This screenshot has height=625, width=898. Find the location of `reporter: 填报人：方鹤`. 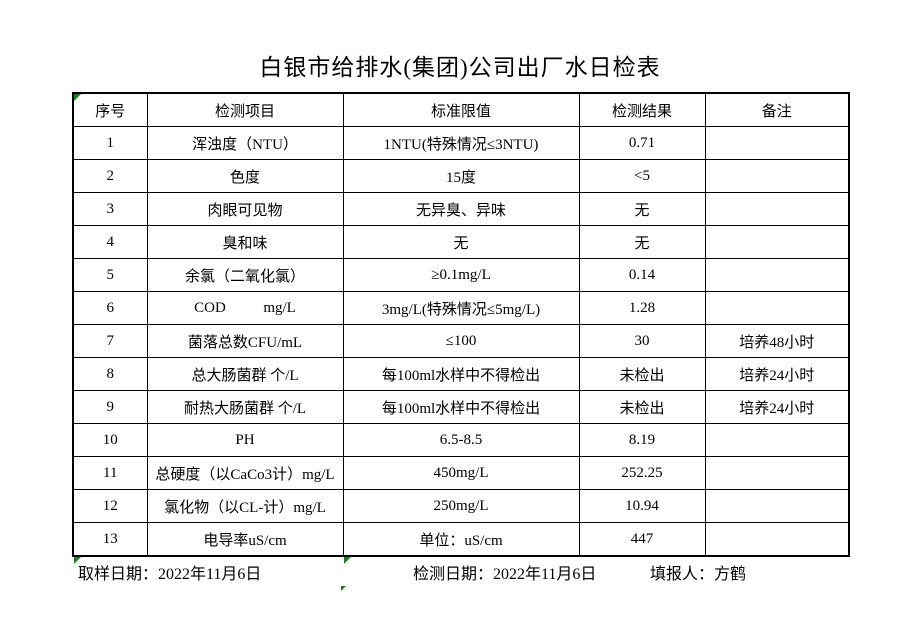

reporter: 填报人：方鹤 is located at coordinates (698, 572).